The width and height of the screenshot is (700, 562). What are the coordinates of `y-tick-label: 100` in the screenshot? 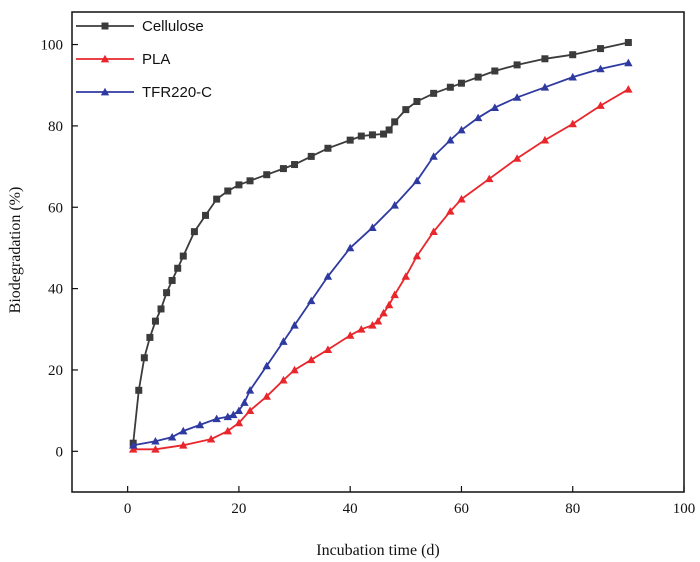 It's located at (52, 46).